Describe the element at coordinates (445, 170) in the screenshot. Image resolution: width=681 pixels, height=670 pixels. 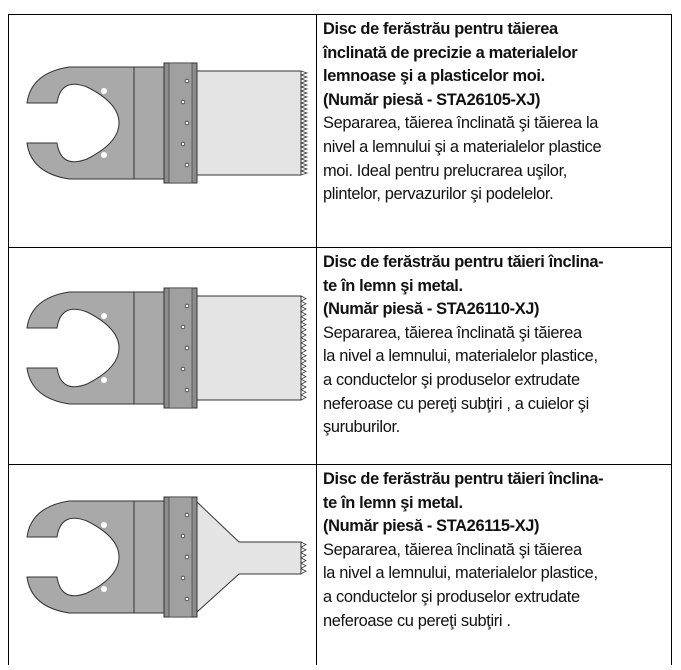
I see `description-line: moi. Ideal pentru prelucrarea uşilor,` at that location.